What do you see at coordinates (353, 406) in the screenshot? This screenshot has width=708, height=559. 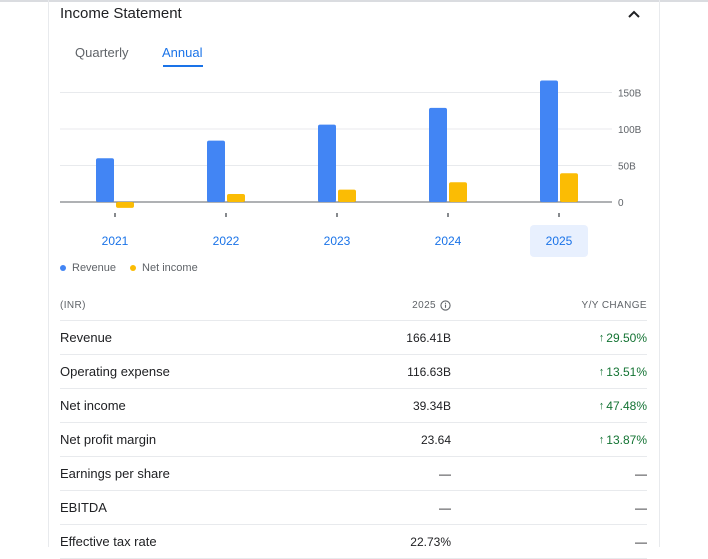 I see `table-row: Net income 39.34B ↑ 47.48%` at bounding box center [353, 406].